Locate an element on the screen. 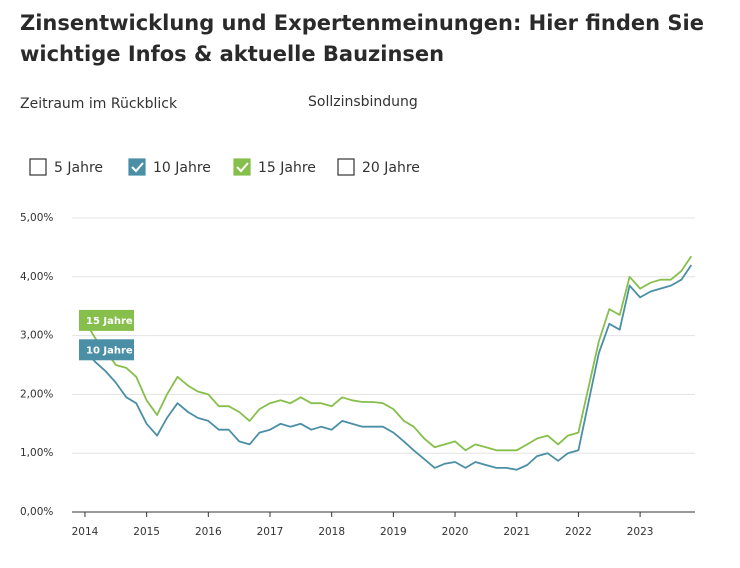 The height and width of the screenshot is (568, 740). x-tick-label: 2018 is located at coordinates (331, 532).